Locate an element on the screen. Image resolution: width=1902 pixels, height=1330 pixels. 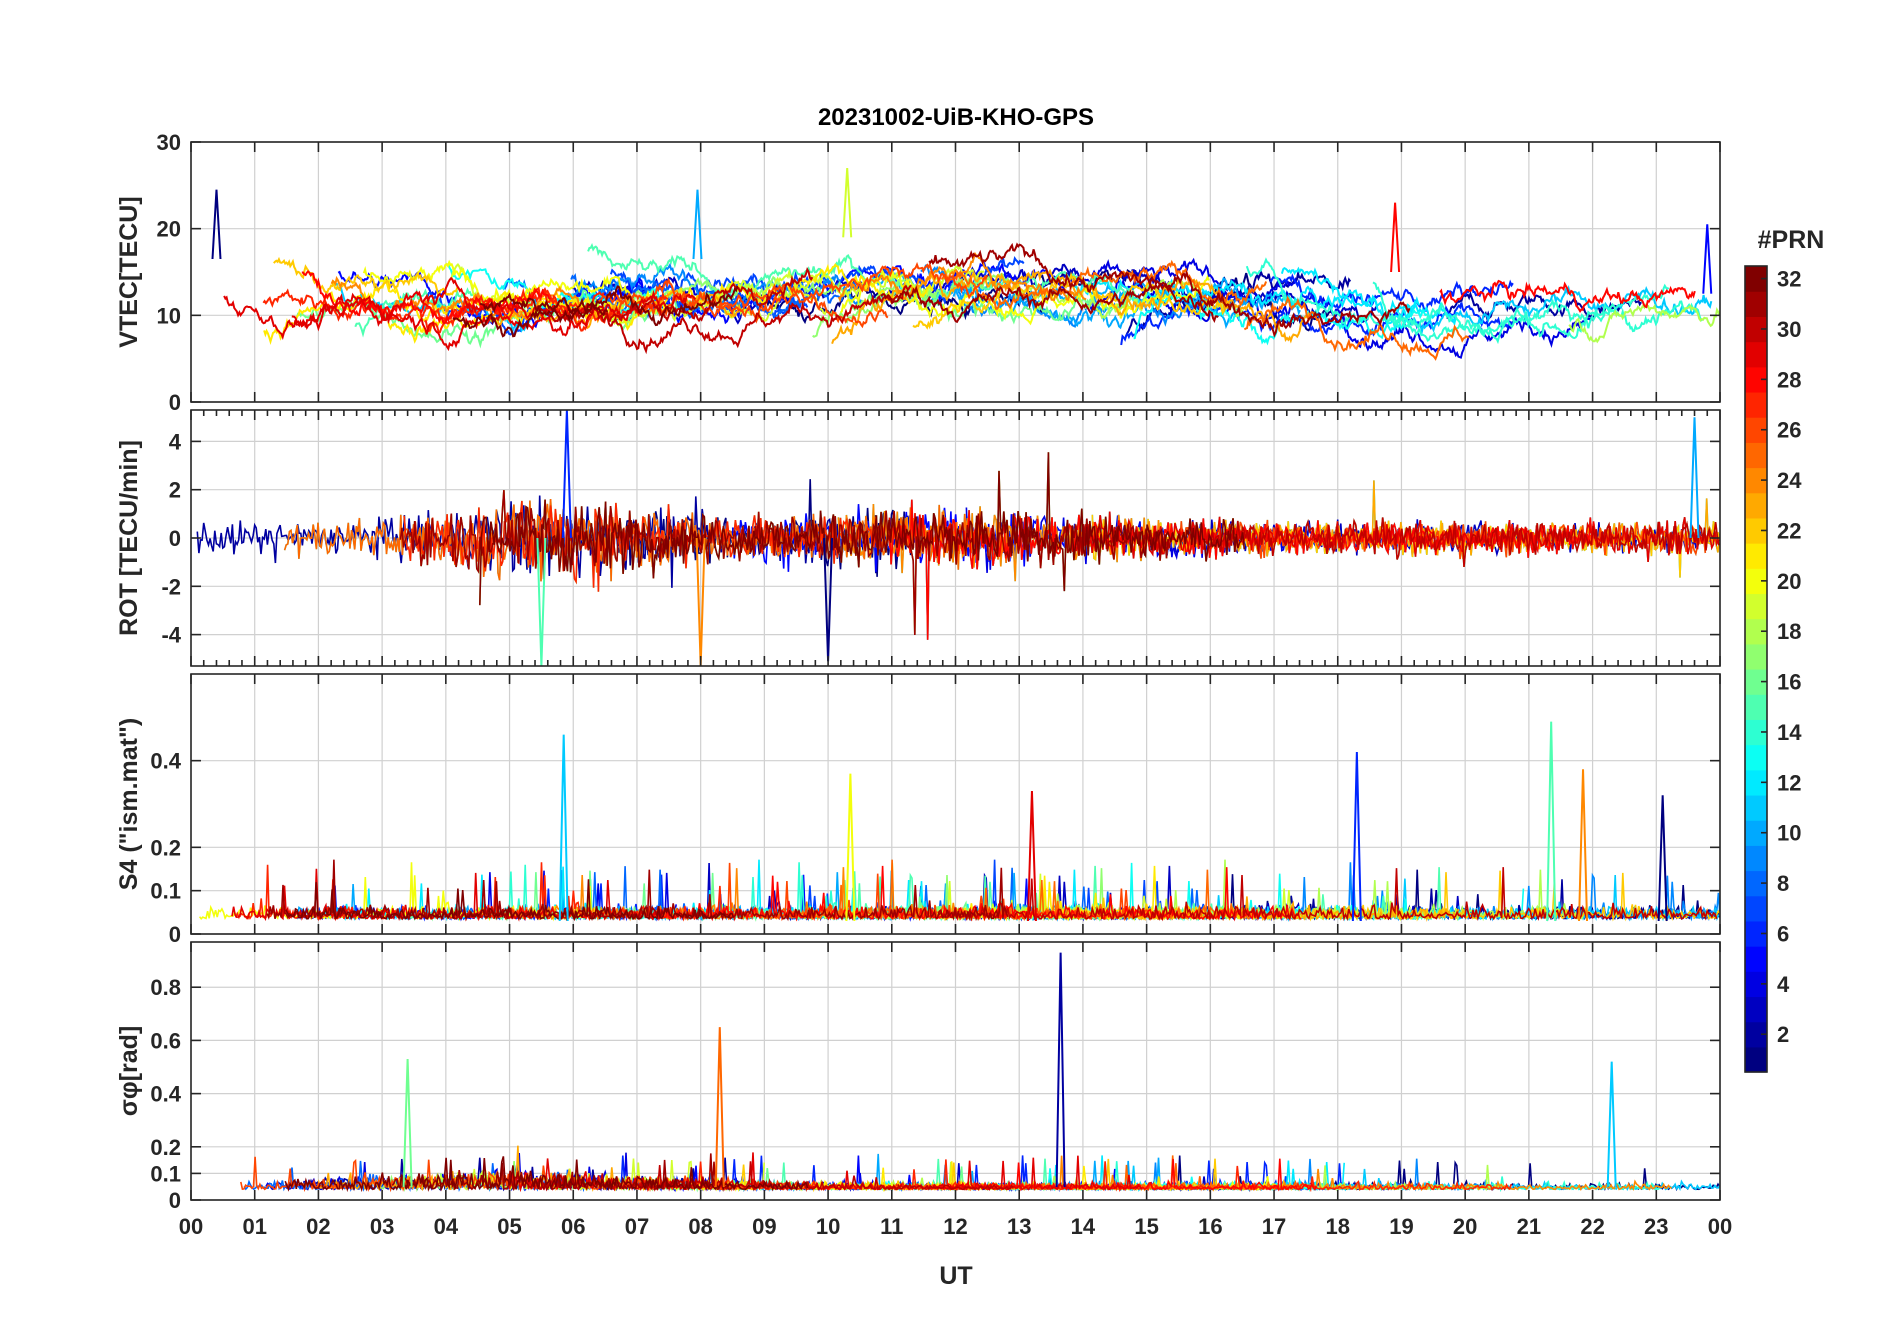
y-tick-label: 0.8 is located at coordinates (165, 987).